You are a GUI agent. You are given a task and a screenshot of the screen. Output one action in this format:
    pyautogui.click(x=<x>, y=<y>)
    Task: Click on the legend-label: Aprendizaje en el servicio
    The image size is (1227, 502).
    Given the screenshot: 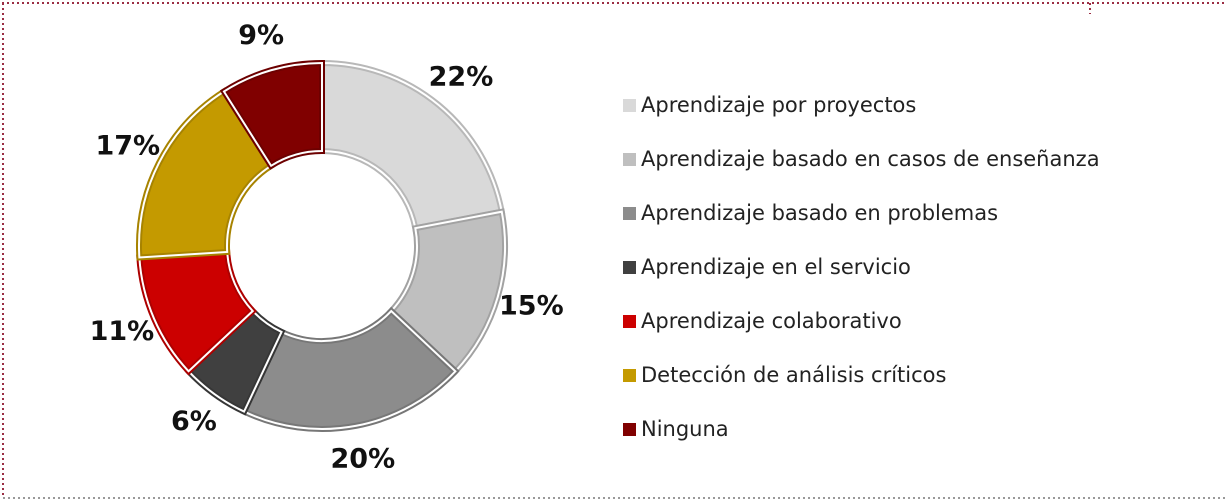 What is the action you would take?
    pyautogui.click(x=776, y=267)
    